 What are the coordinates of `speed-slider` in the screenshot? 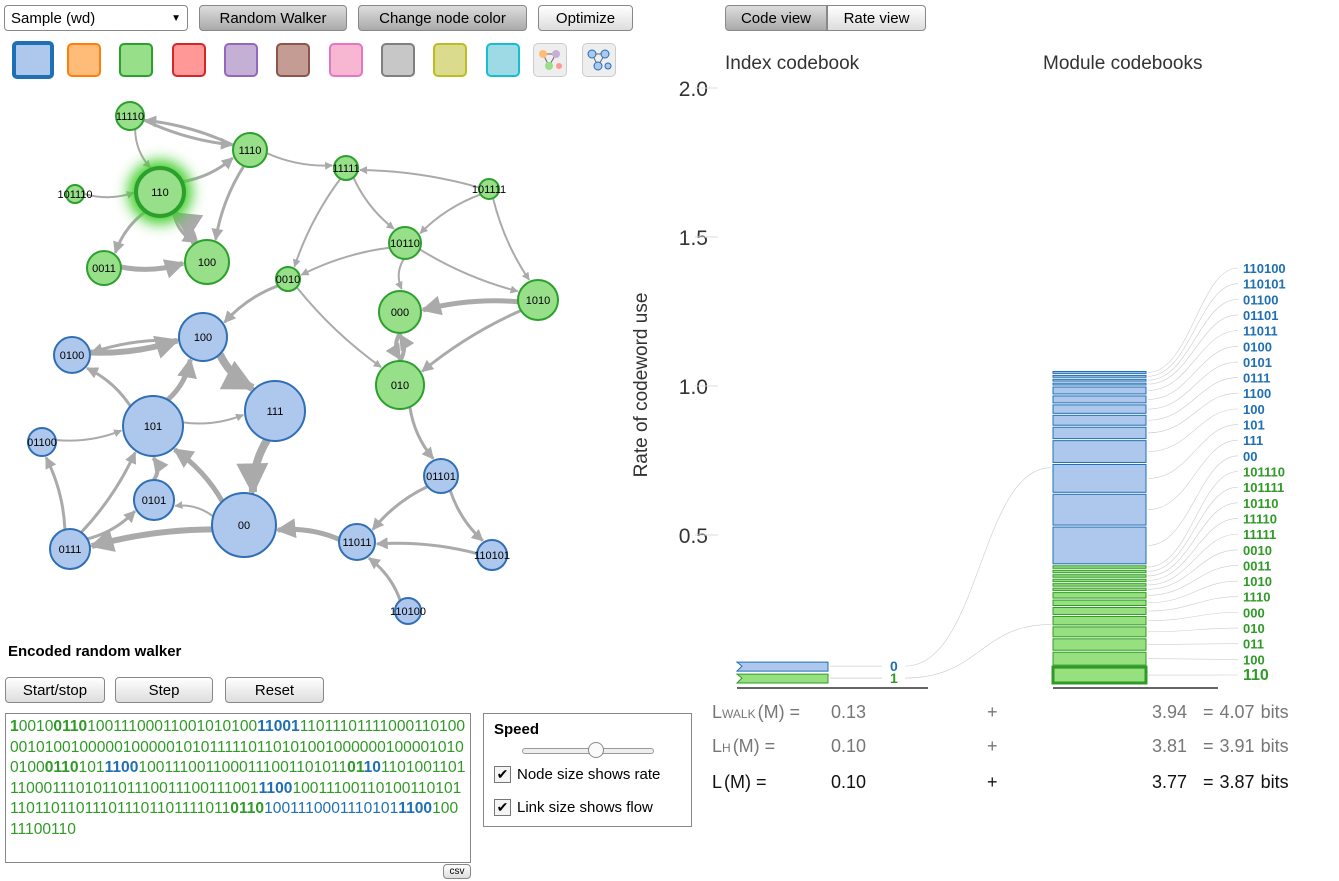 It's located at (588, 750).